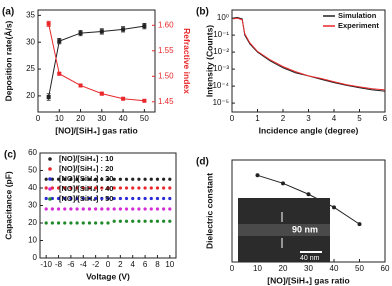 This screenshot has height=286, width=392. Describe the element at coordinates (357, 15) in the screenshot. I see `legend-label: Simulation` at that location.